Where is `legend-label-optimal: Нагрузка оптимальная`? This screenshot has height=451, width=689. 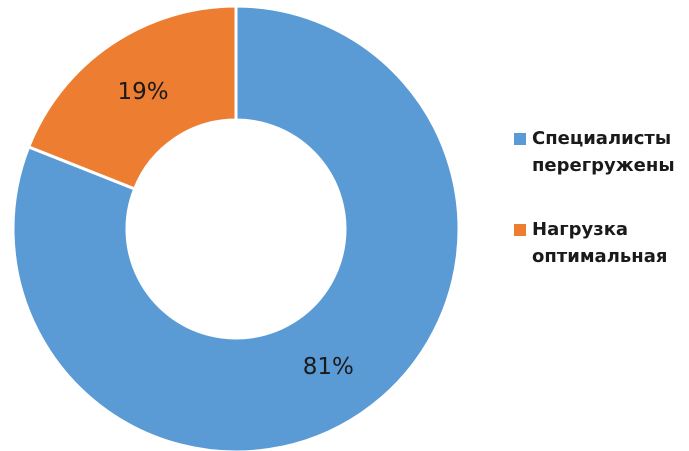 legend-label-optimal: Нагрузка оптимальная is located at coordinates (607, 243).